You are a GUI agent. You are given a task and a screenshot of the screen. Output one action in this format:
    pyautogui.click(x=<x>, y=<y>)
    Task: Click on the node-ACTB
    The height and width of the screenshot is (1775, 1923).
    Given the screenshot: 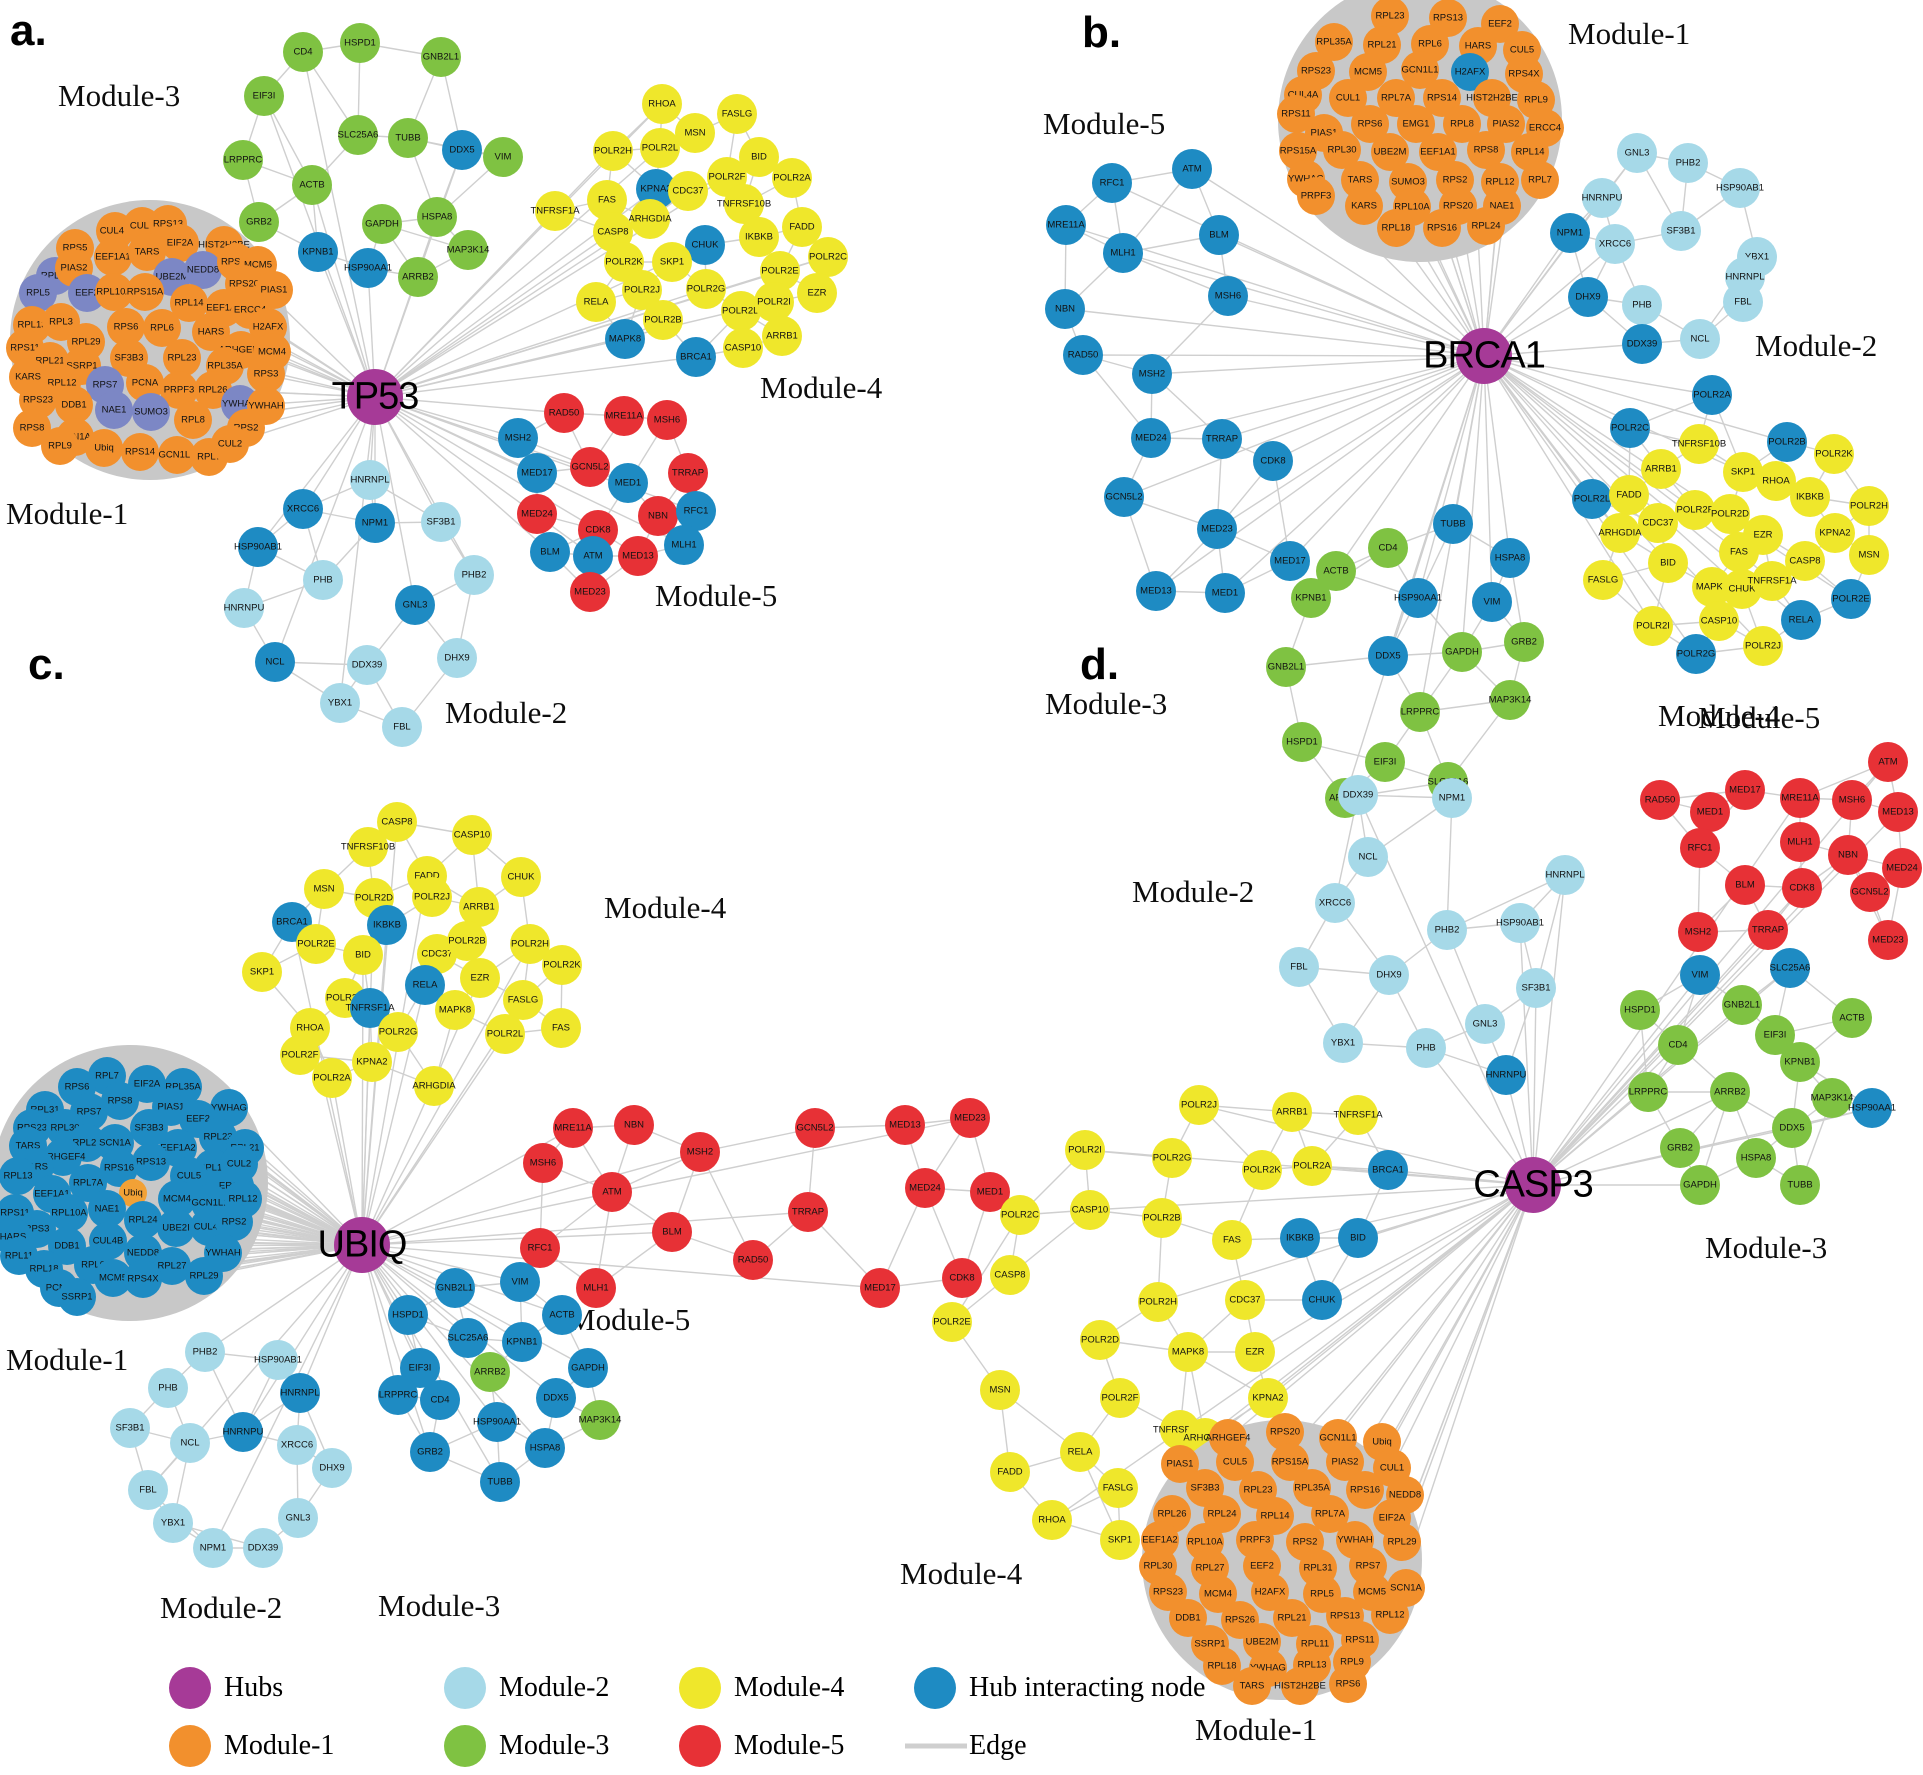 What is the action you would take?
    pyautogui.click(x=562, y=1315)
    